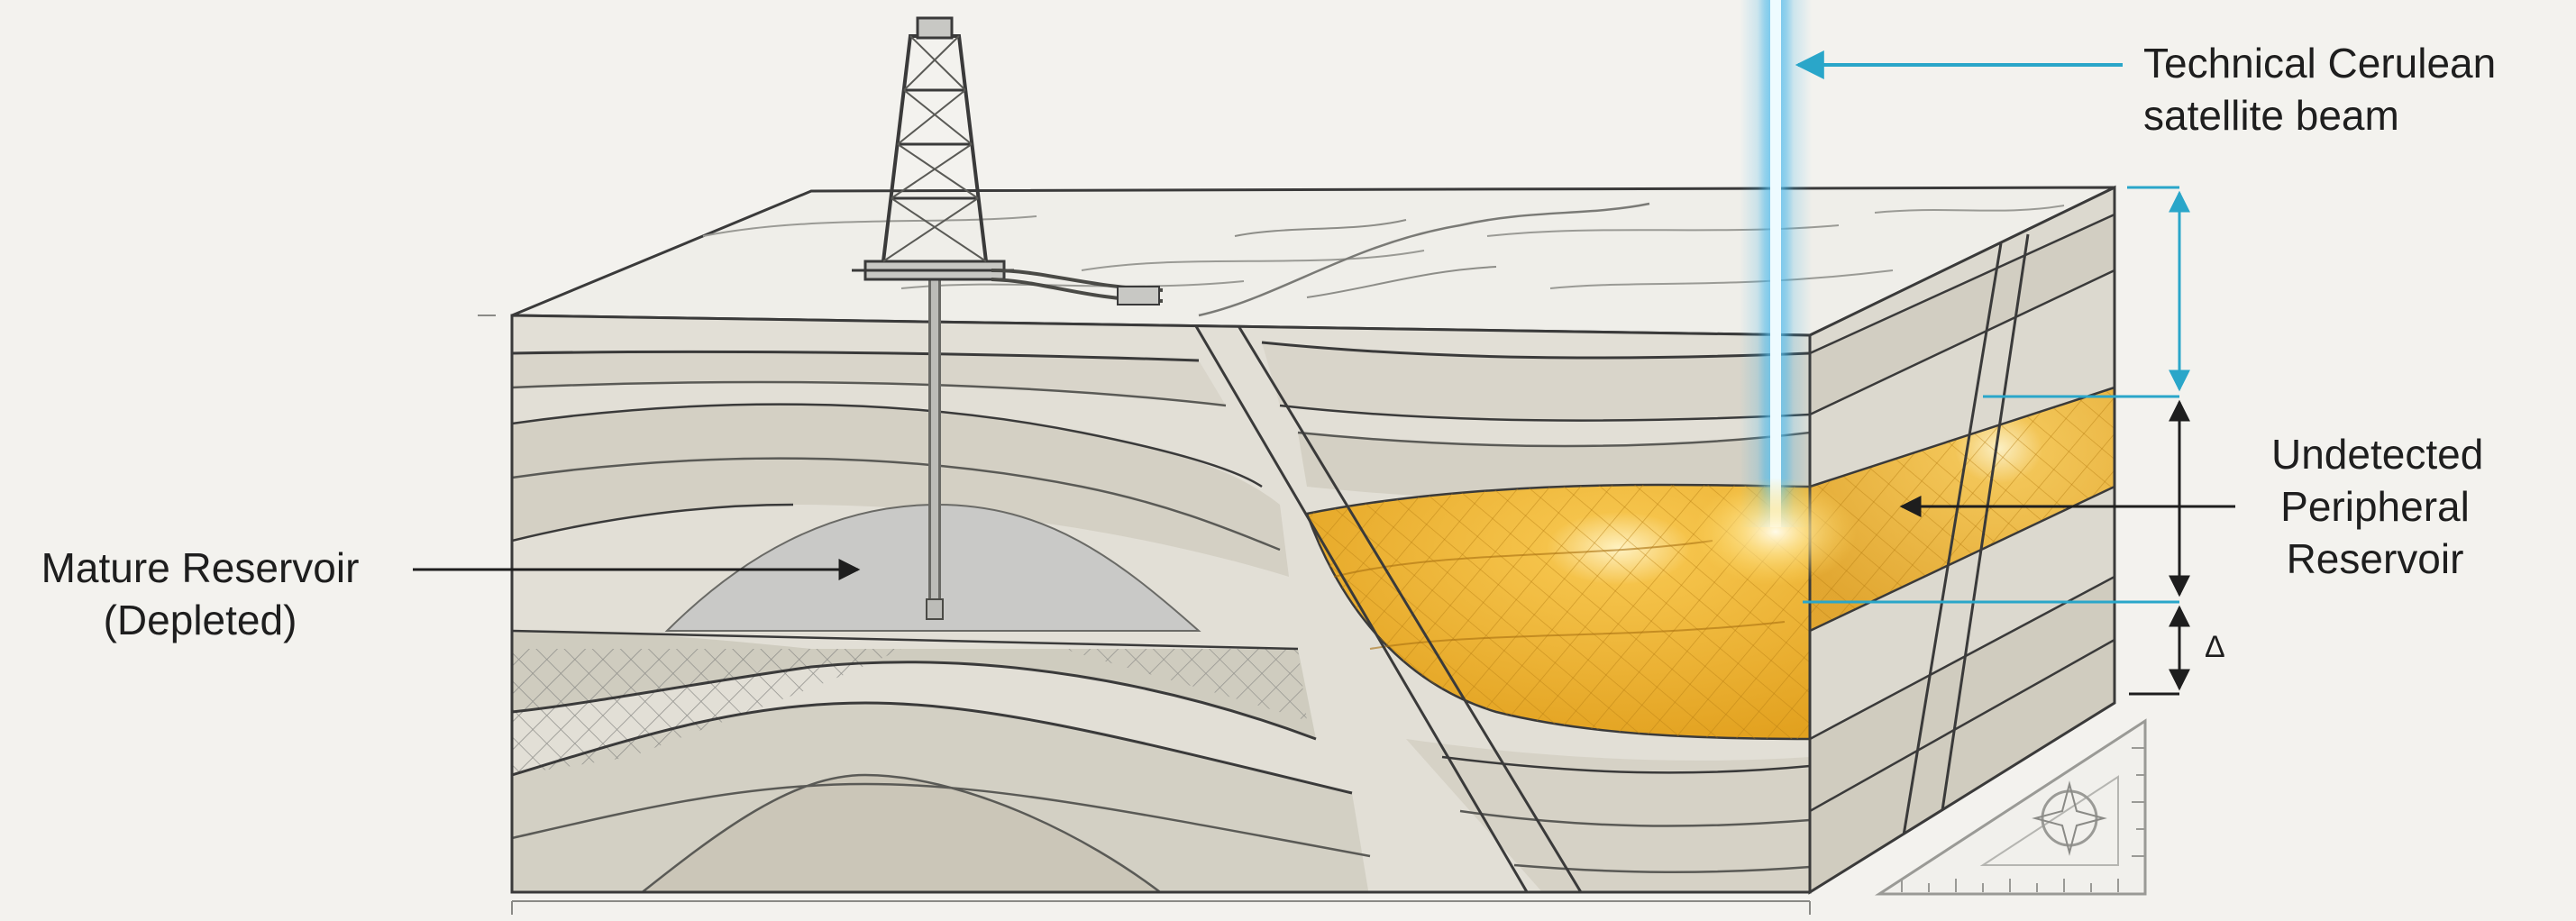 The image size is (2576, 921). Describe the element at coordinates (2215, 647) in the screenshot. I see `delta-label: Δ` at that location.